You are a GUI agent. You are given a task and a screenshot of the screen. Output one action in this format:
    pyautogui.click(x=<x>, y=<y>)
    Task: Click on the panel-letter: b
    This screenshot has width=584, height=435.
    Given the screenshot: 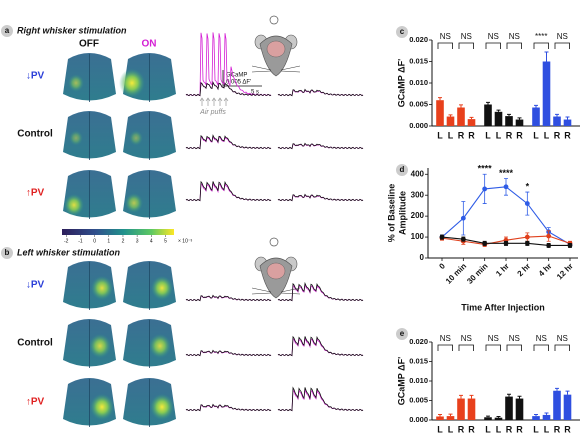 What is the action you would take?
    pyautogui.click(x=7, y=252)
    